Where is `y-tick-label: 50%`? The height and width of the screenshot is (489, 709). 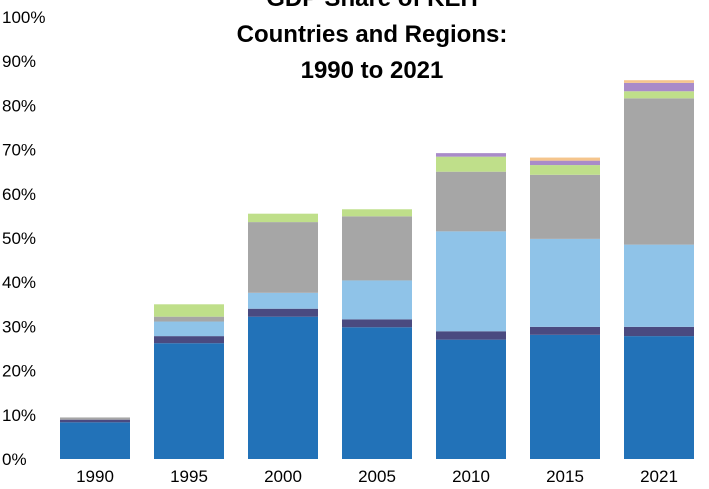
y-tick-label: 50% is located at coordinates (19, 238).